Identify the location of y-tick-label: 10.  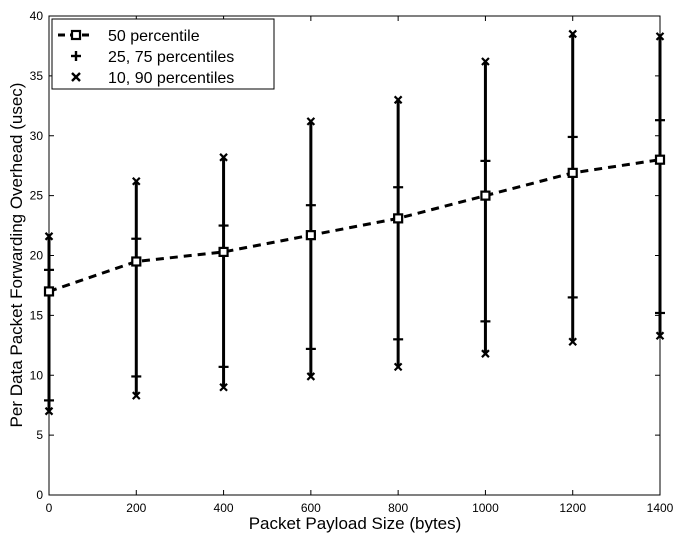
(37, 375).